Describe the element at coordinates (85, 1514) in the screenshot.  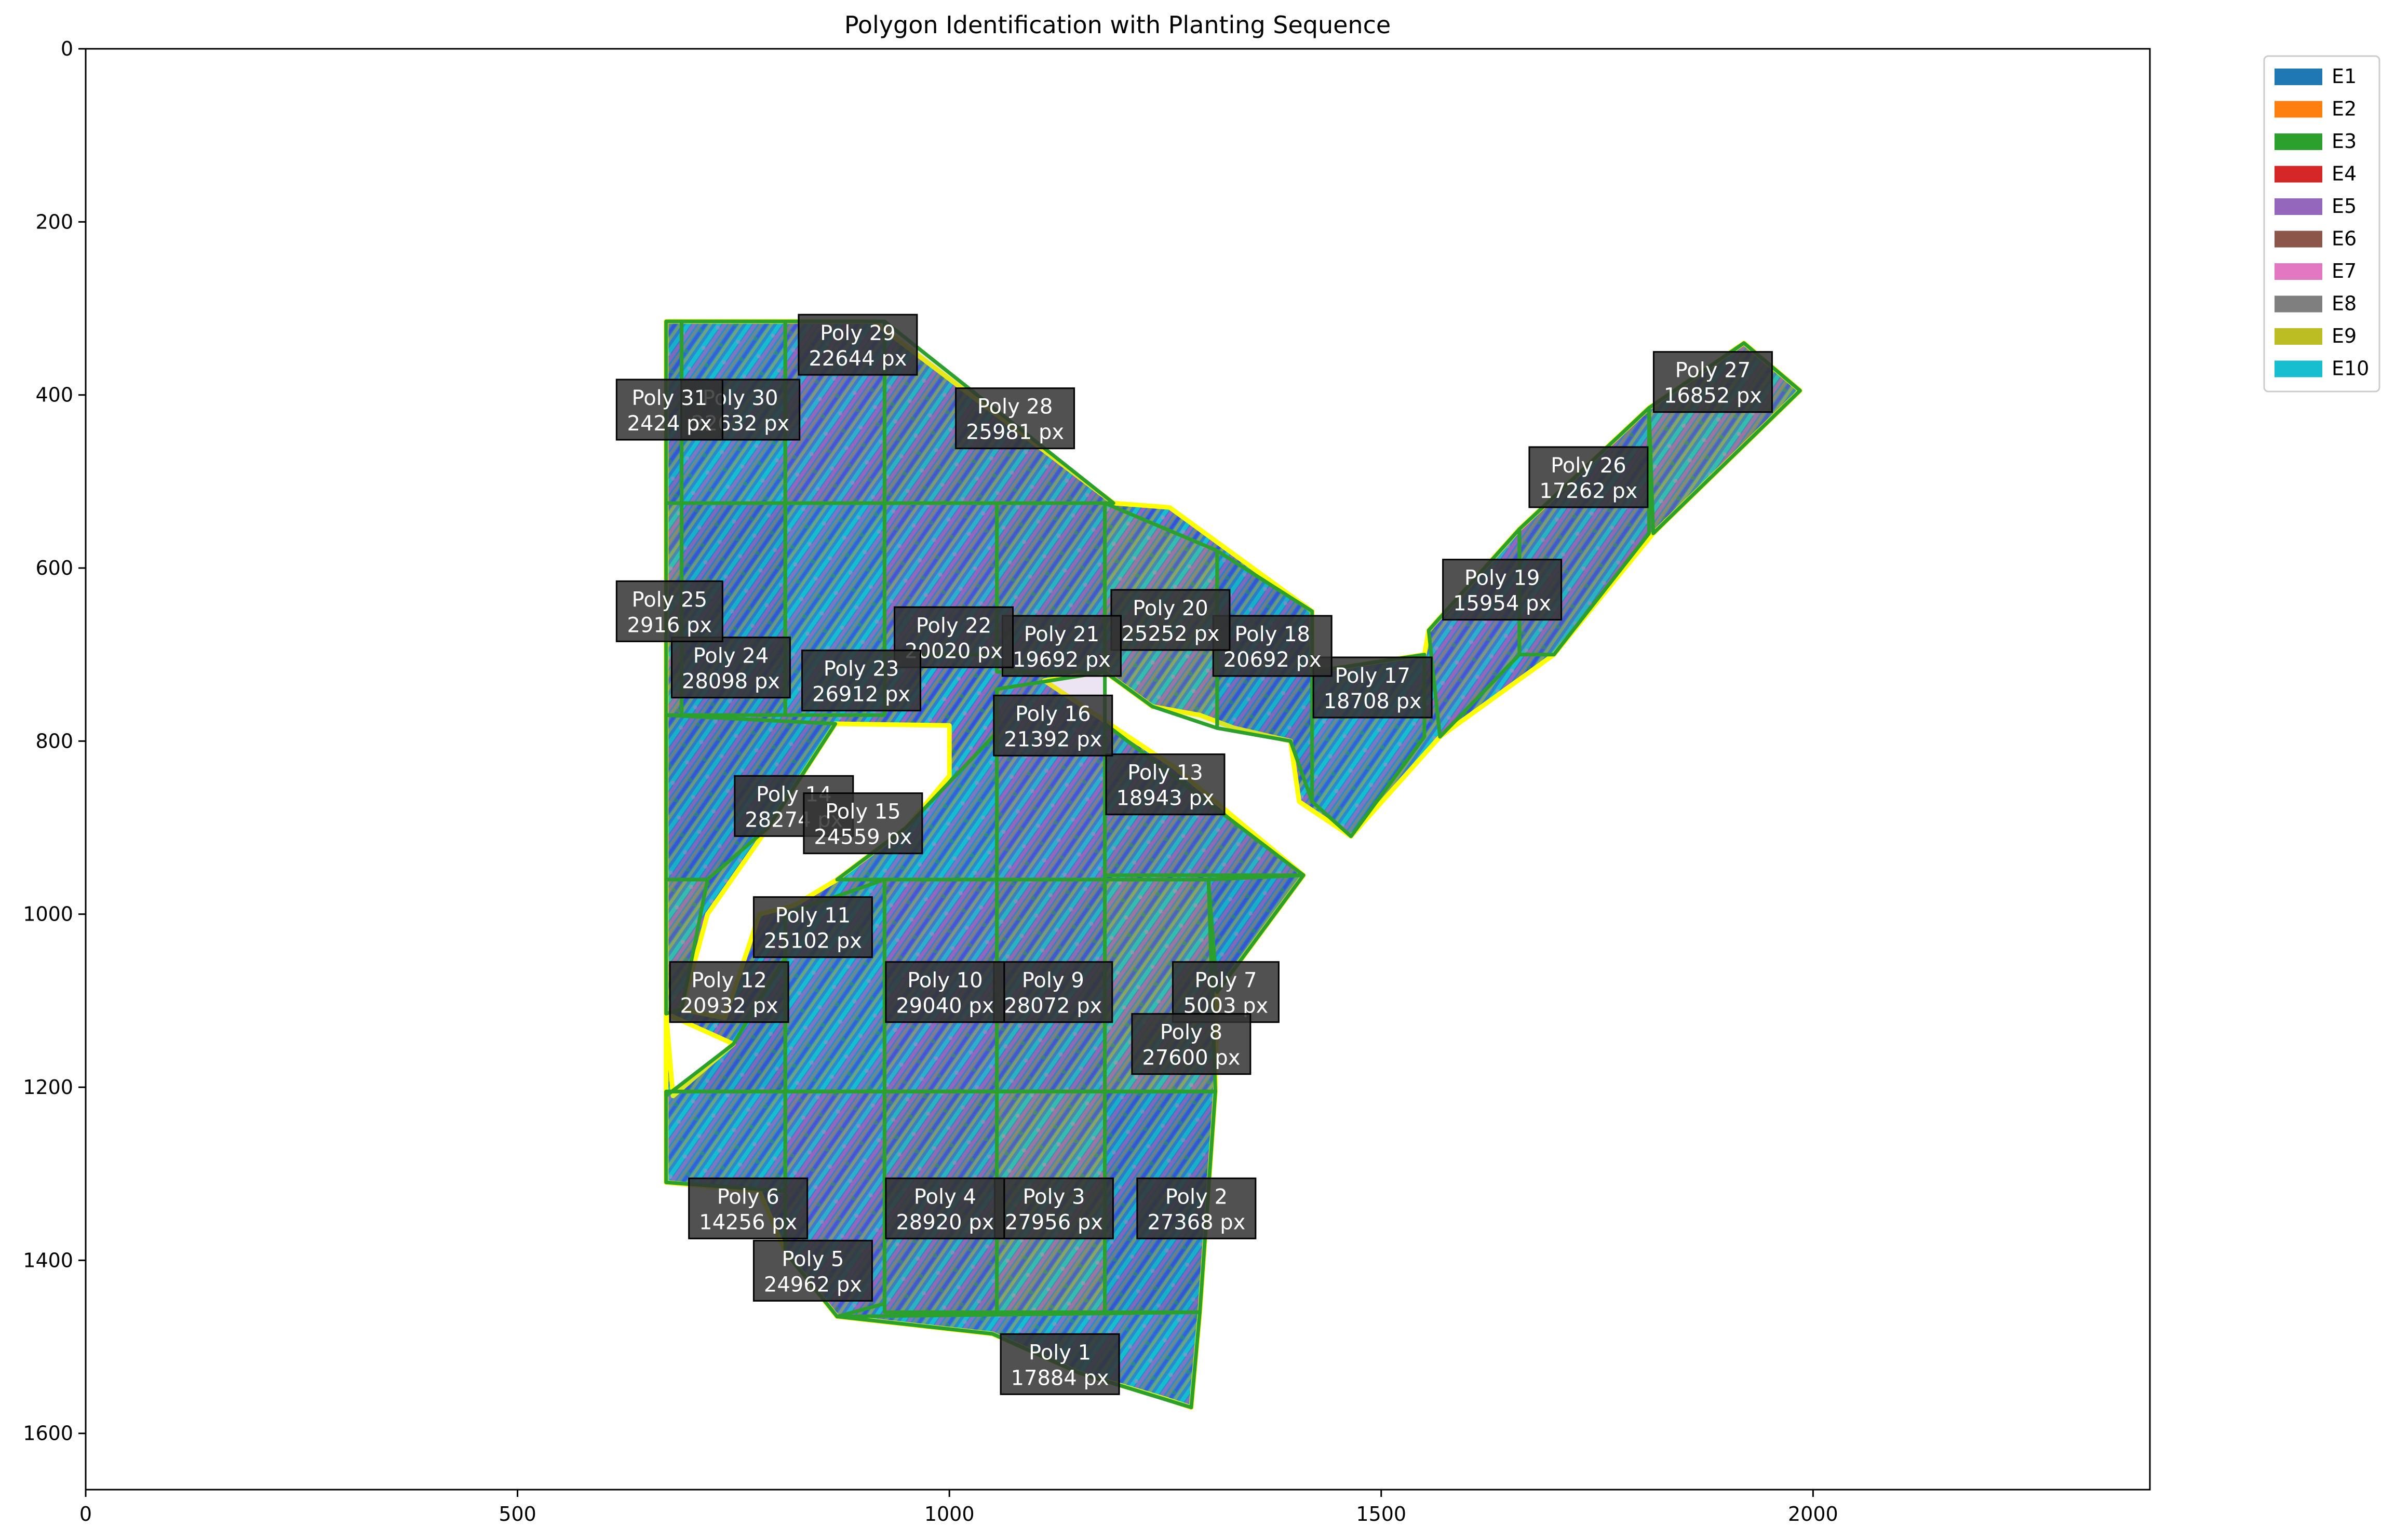
I see `x-tick-label: 0` at that location.